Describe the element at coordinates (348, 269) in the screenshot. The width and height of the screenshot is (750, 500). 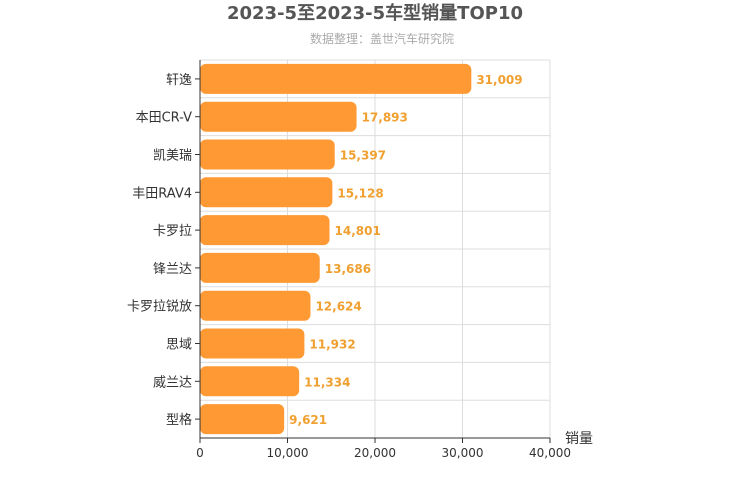
I see `value-label: 13,686` at that location.